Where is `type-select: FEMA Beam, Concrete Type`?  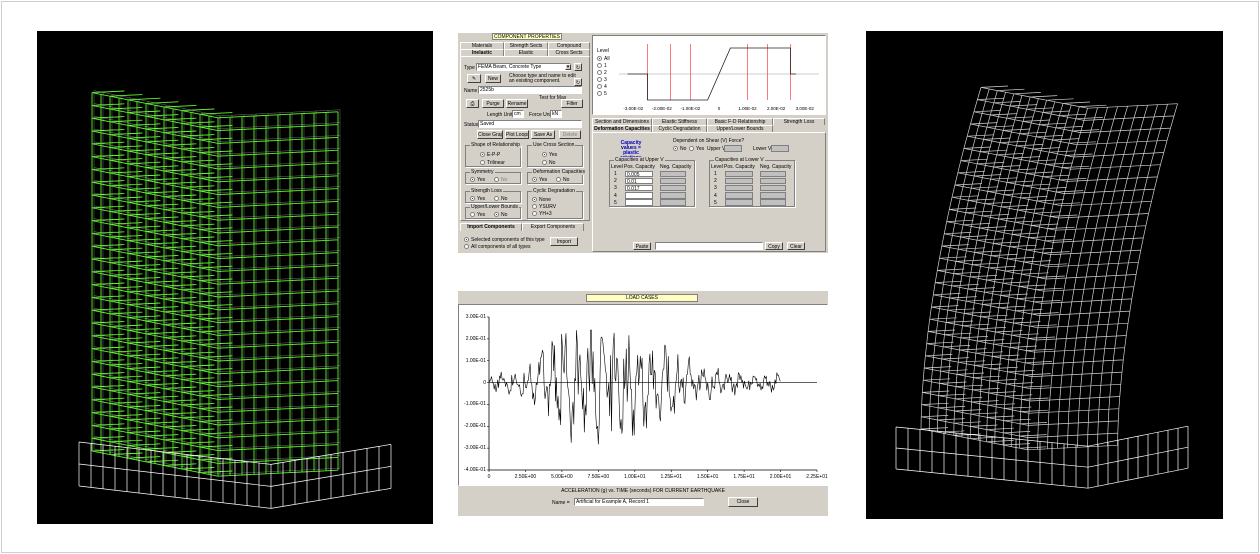 type-select: FEMA Beam, Concrete Type is located at coordinates (523, 67).